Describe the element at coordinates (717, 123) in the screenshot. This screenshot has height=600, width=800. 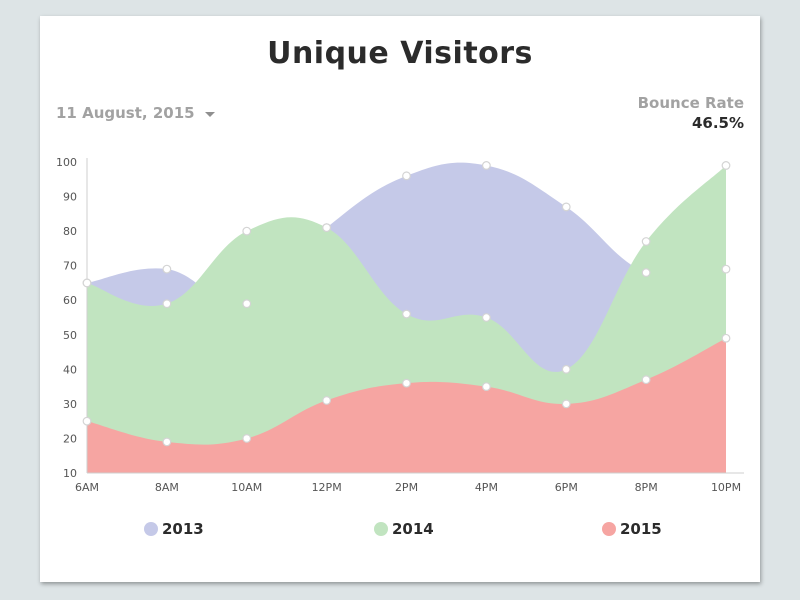
I see `bounce-rate-value: 46.5%` at that location.